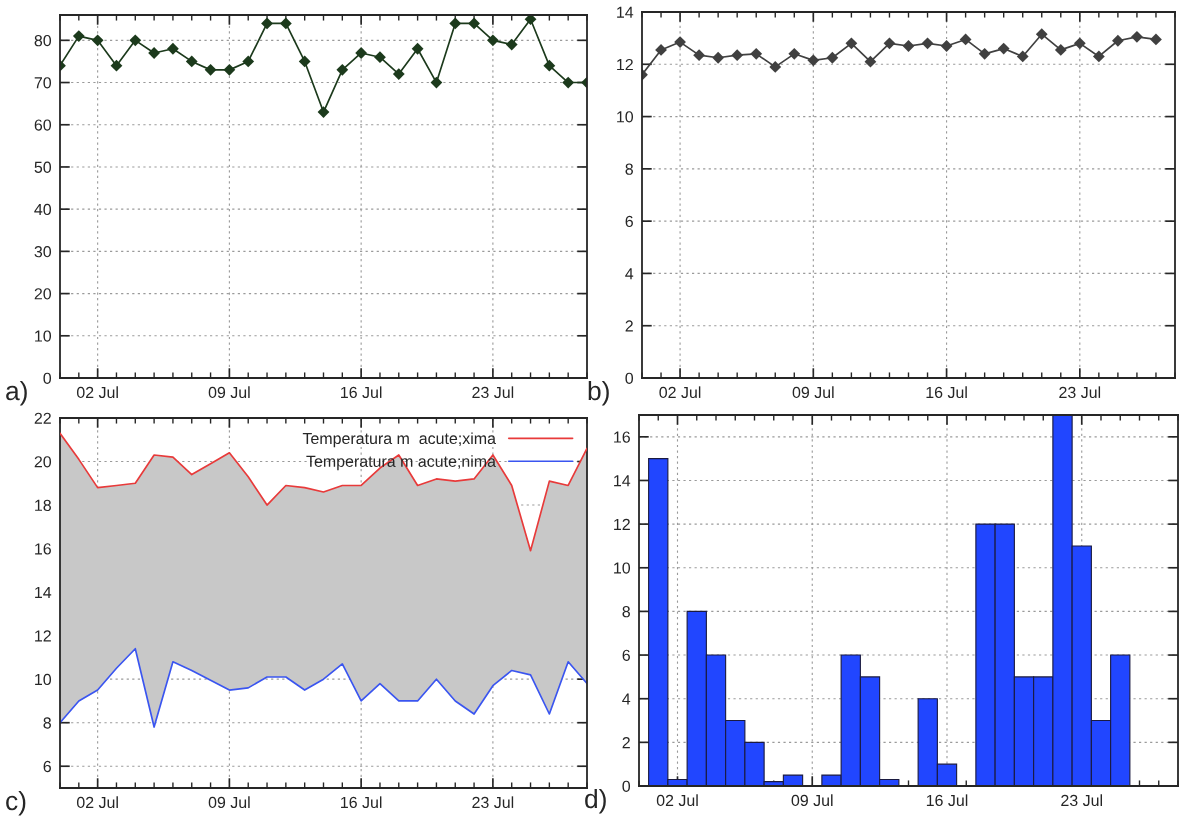  Describe the element at coordinates (43, 167) in the screenshot. I see `y-tick-label: 50` at that location.